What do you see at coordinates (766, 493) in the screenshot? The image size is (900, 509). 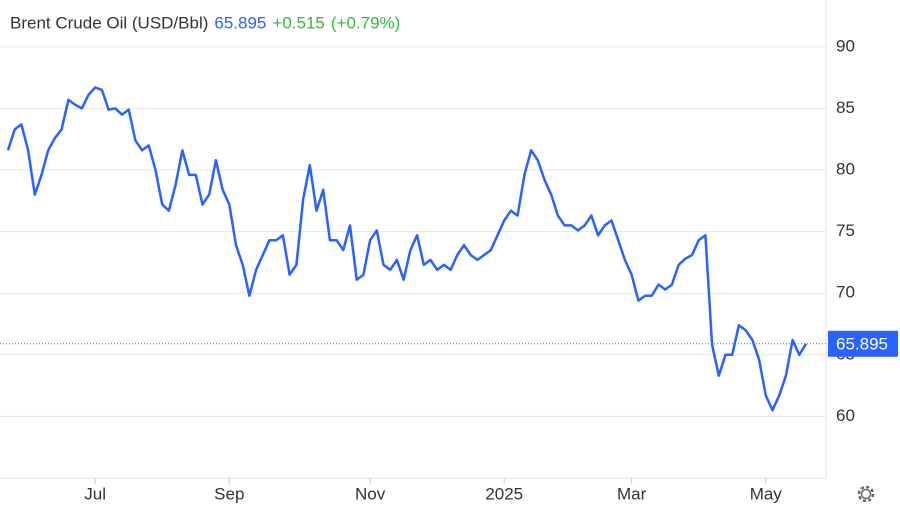 I see `x-tick-label: May` at bounding box center [766, 493].